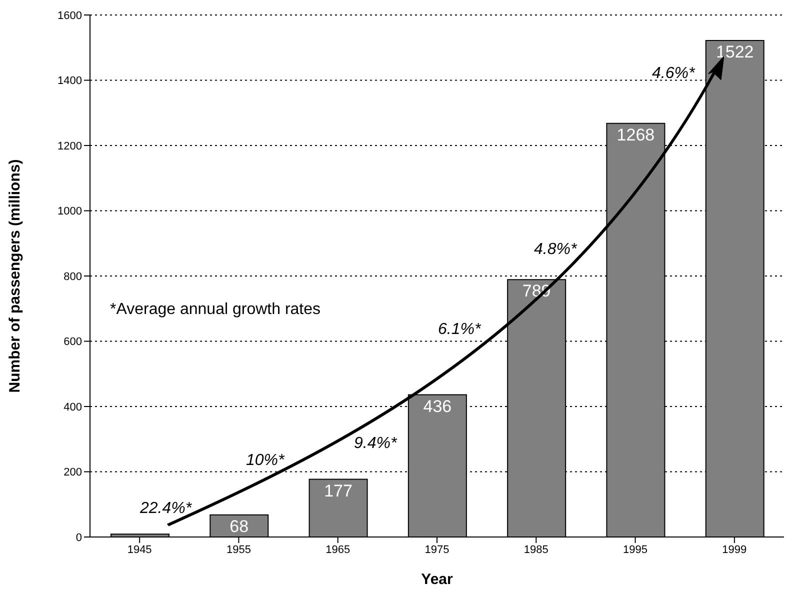  I want to click on x-tick-label: 1999, so click(734, 550).